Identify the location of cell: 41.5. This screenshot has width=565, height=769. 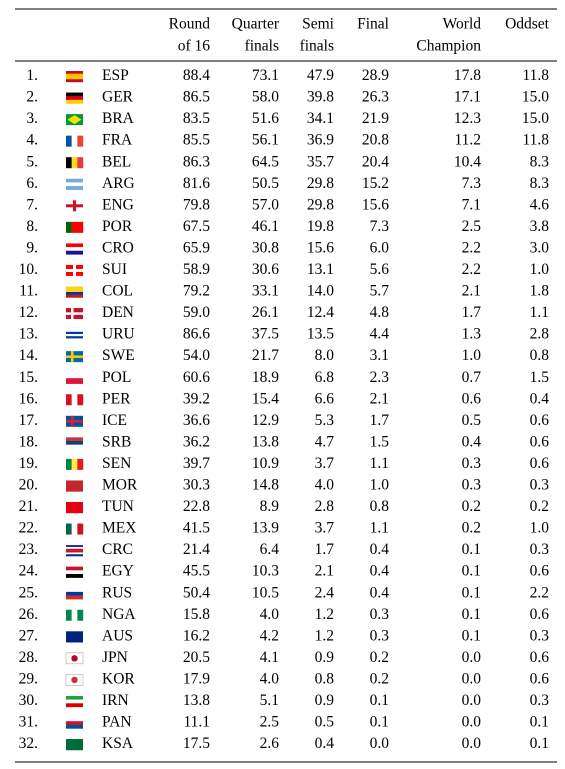
(196, 528).